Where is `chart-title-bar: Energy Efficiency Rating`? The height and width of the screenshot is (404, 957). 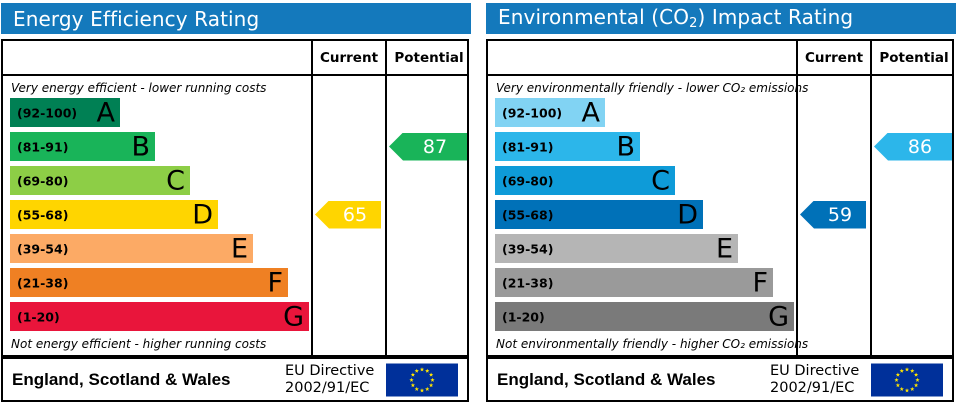 chart-title-bar: Energy Efficiency Rating is located at coordinates (236, 18).